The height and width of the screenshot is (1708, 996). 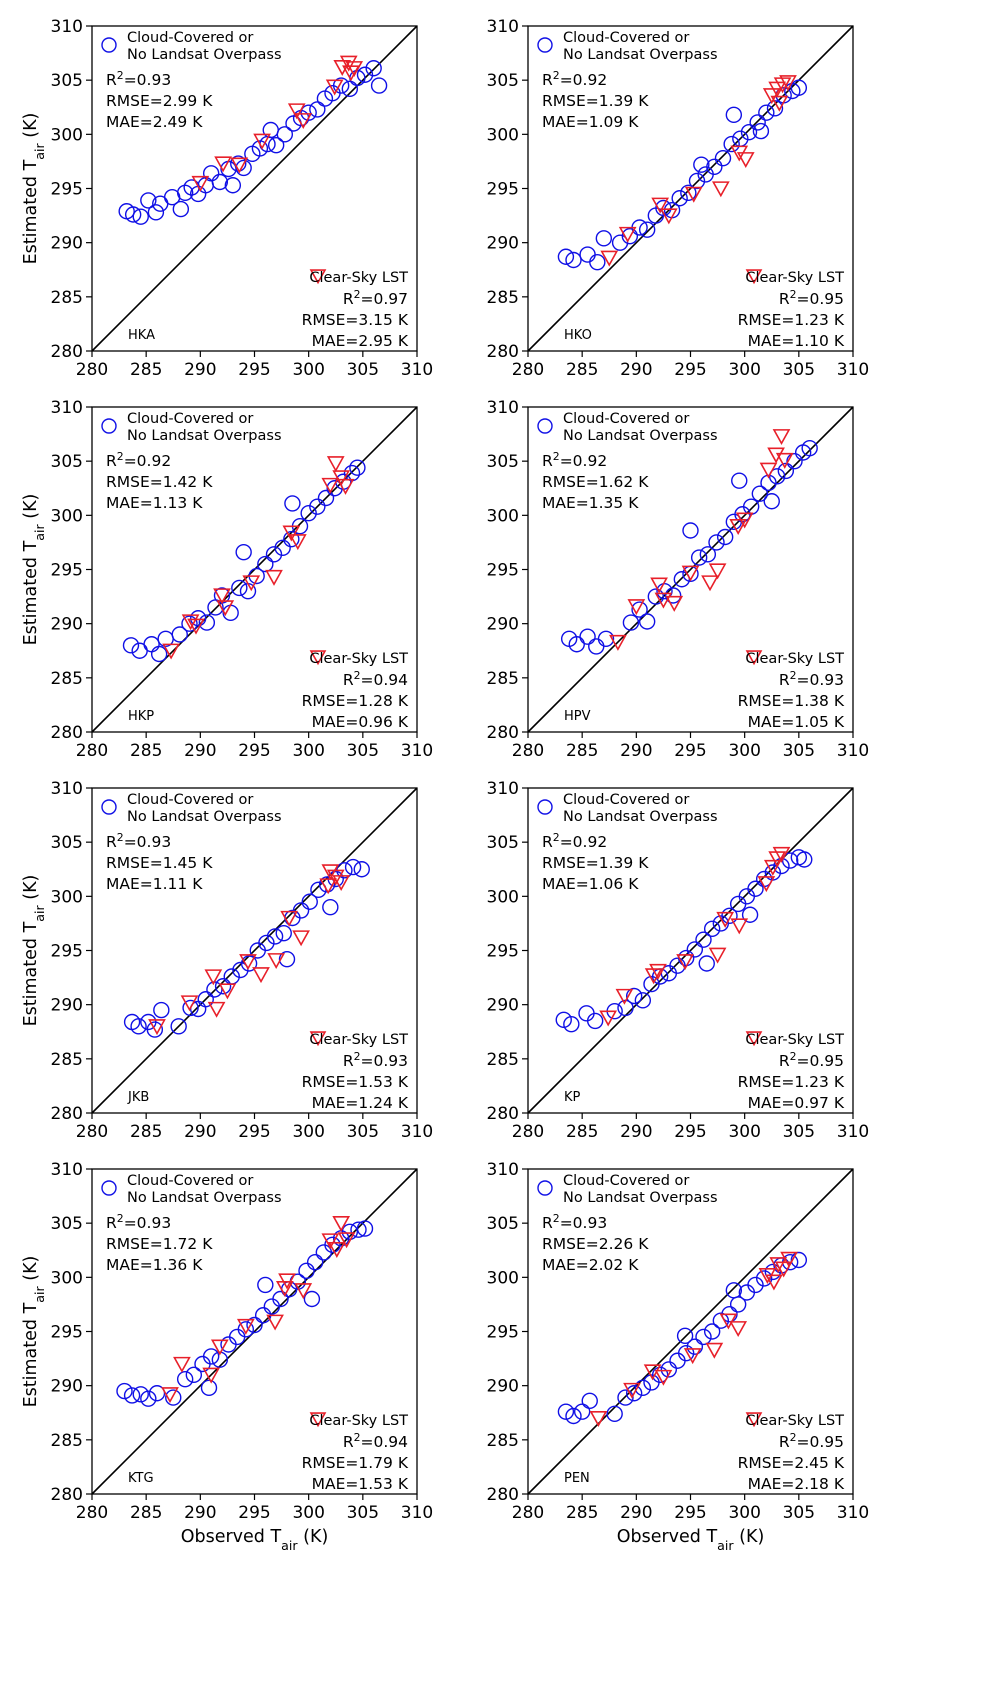 I want to click on clear-r2: R2=0.94, so click(x=375, y=1441).